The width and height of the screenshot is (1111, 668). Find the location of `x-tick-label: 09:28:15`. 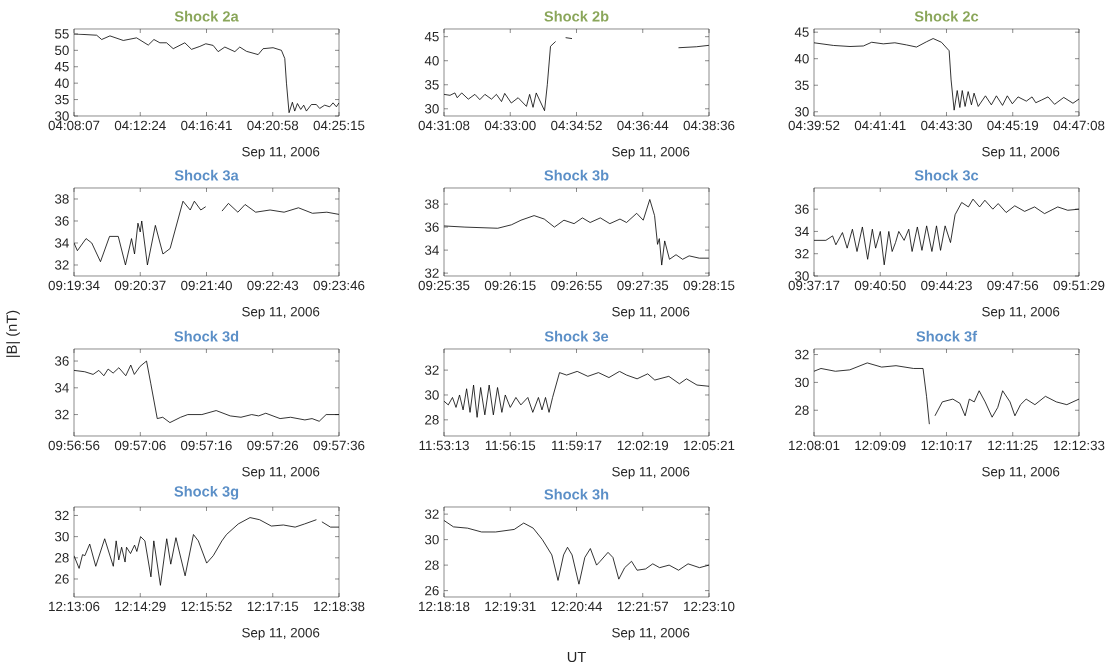

x-tick-label: 09:28:15 is located at coordinates (709, 285).